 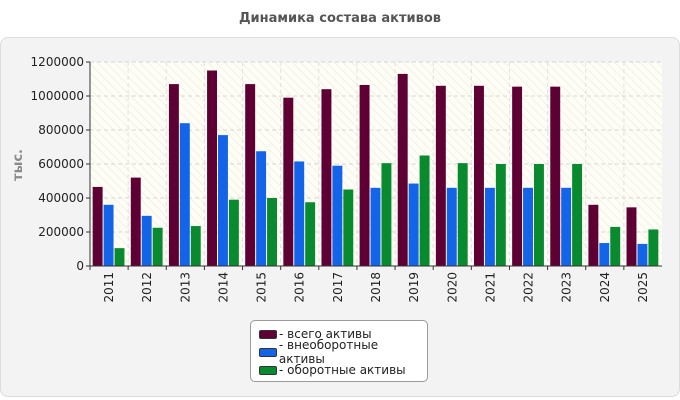 I want to click on legend-swatch-noncurrent, so click(x=268, y=352).